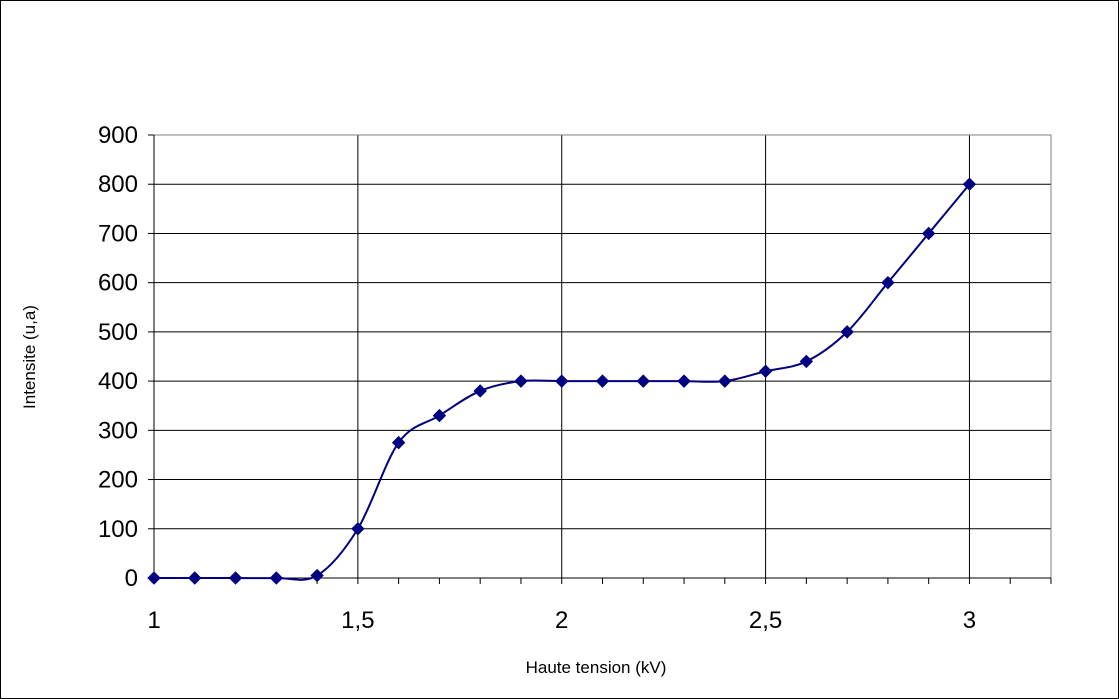 This screenshot has width=1119, height=699. Describe the element at coordinates (118, 381) in the screenshot. I see `y-tick-label: 400` at that location.